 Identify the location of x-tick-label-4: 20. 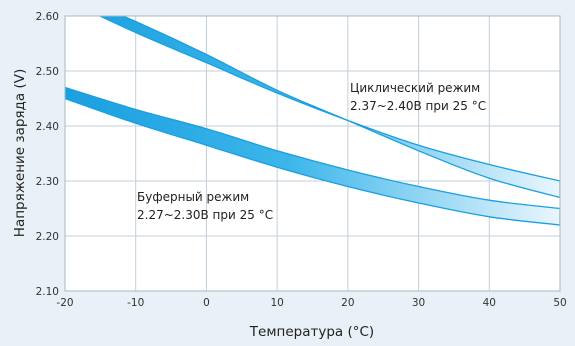
(347, 303).